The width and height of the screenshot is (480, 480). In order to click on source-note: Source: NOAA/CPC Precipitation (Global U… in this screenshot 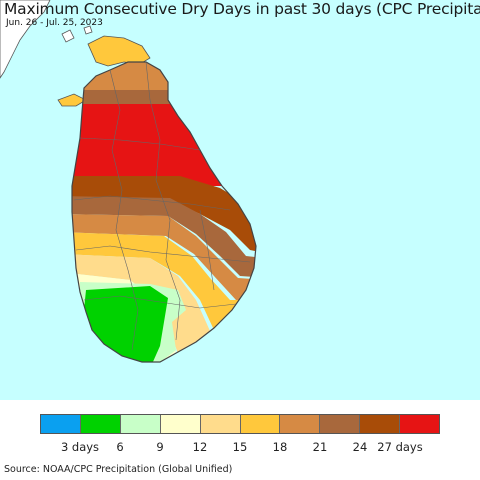, I will do `click(118, 469)`.